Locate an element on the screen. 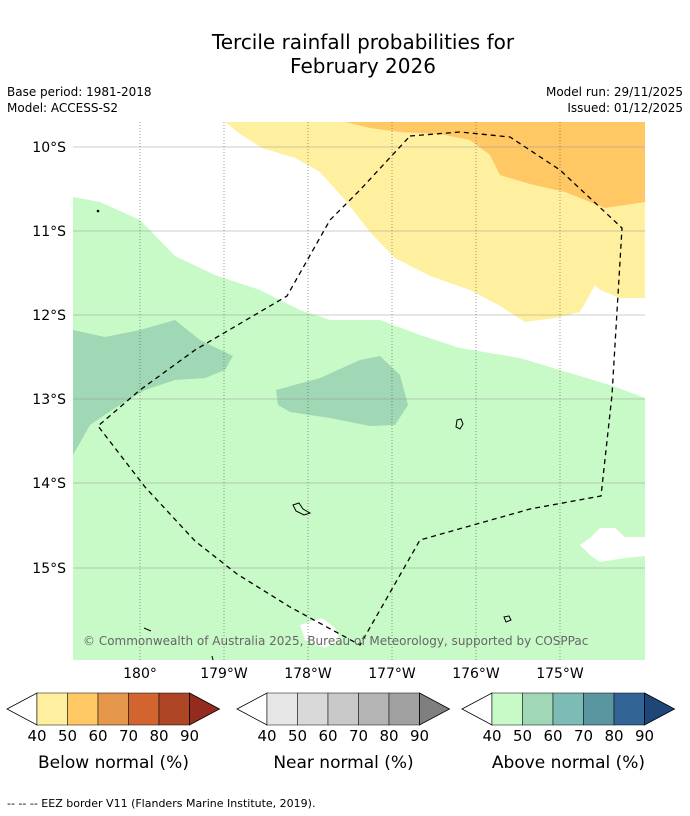 The width and height of the screenshot is (690, 816). meta-right: Model run: 29/11/2025 Issued: 01/12/2025 is located at coordinates (614, 100).